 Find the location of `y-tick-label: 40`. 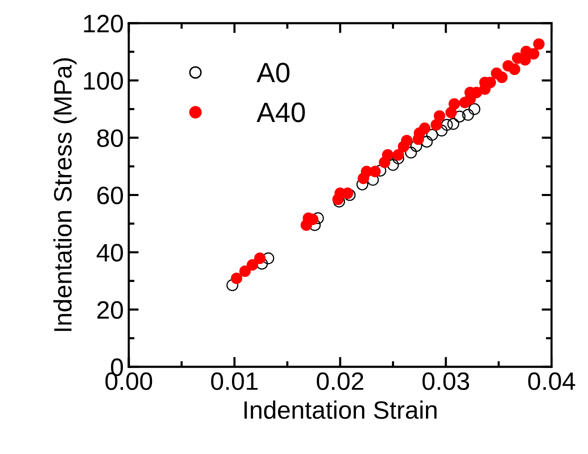

y-tick-label: 40 is located at coordinates (109, 253).